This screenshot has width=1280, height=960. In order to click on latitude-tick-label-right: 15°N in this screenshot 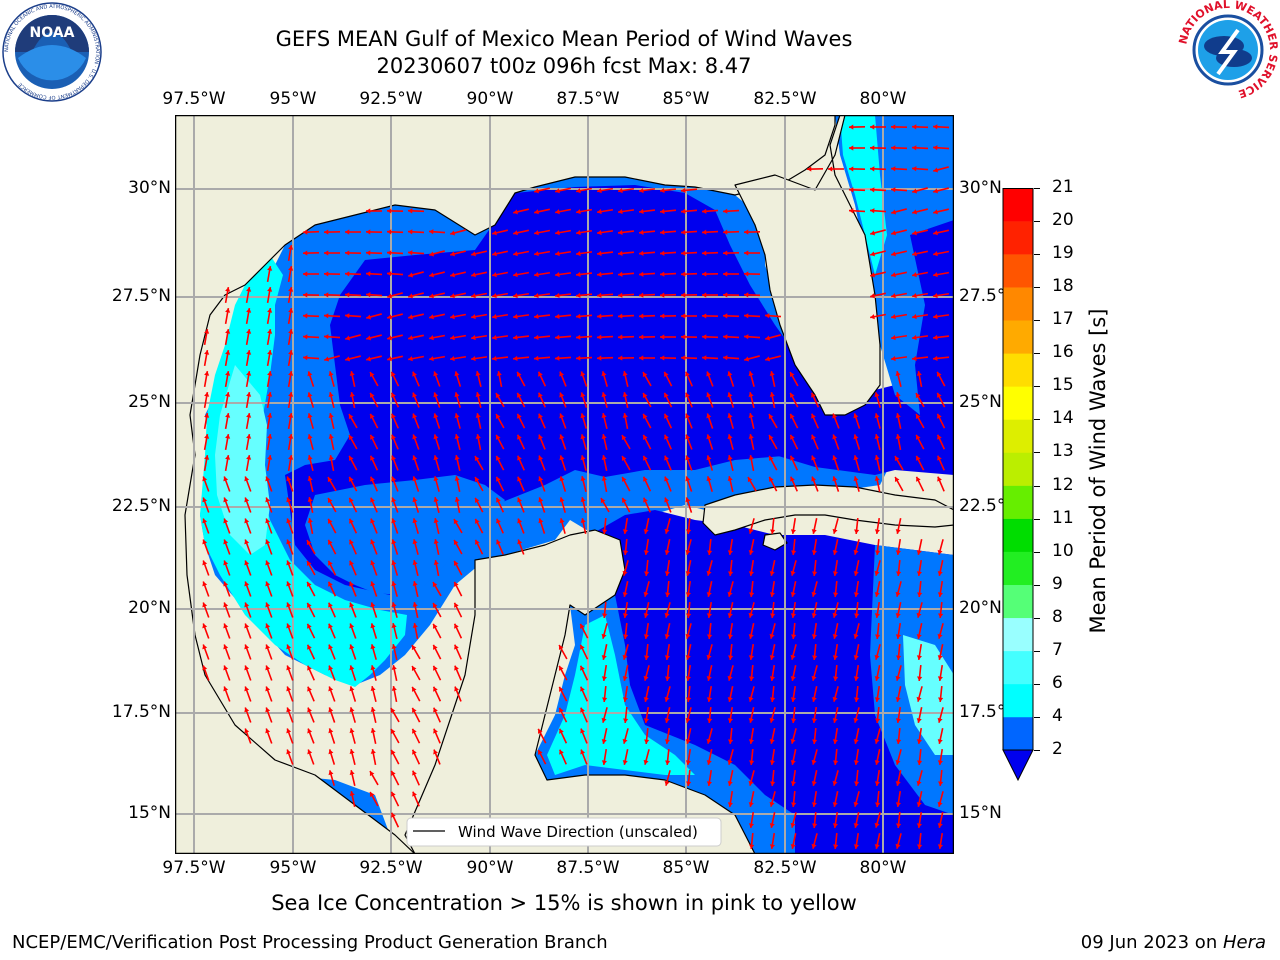, I will do `click(980, 813)`.